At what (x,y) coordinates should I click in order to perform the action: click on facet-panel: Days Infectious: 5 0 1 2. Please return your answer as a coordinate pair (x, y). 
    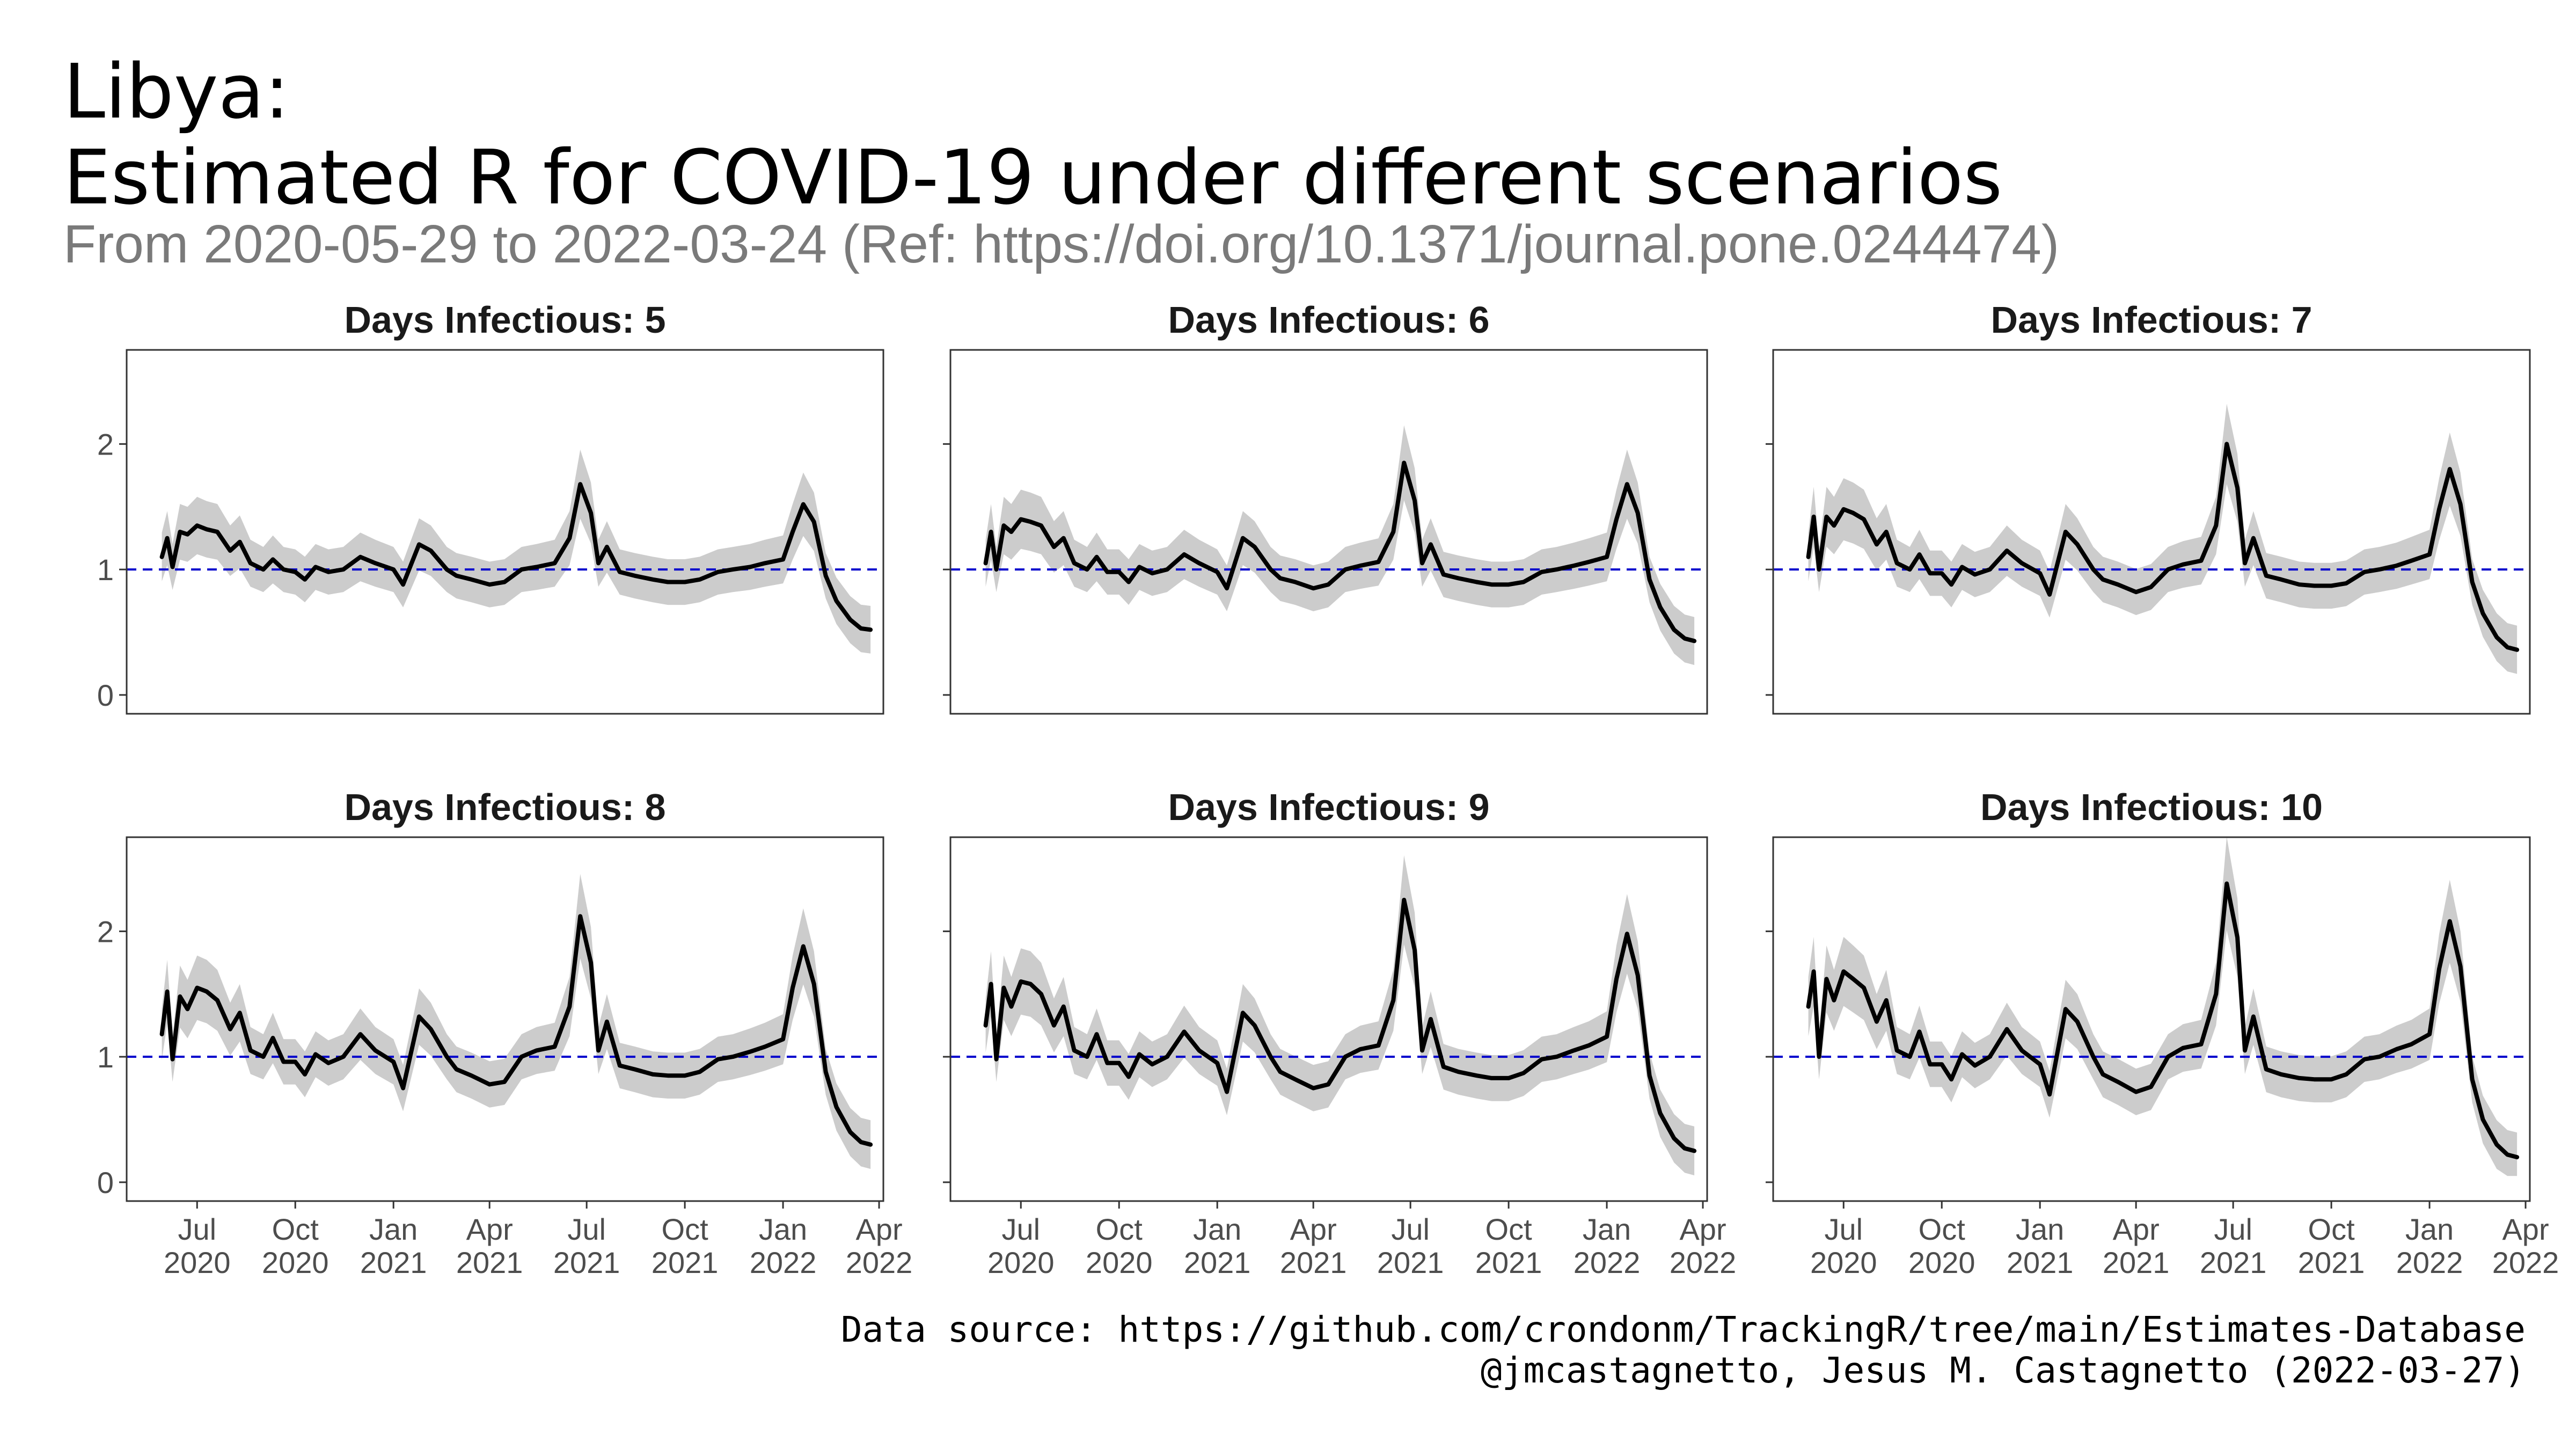
    Looking at the image, I should click on (490, 507).